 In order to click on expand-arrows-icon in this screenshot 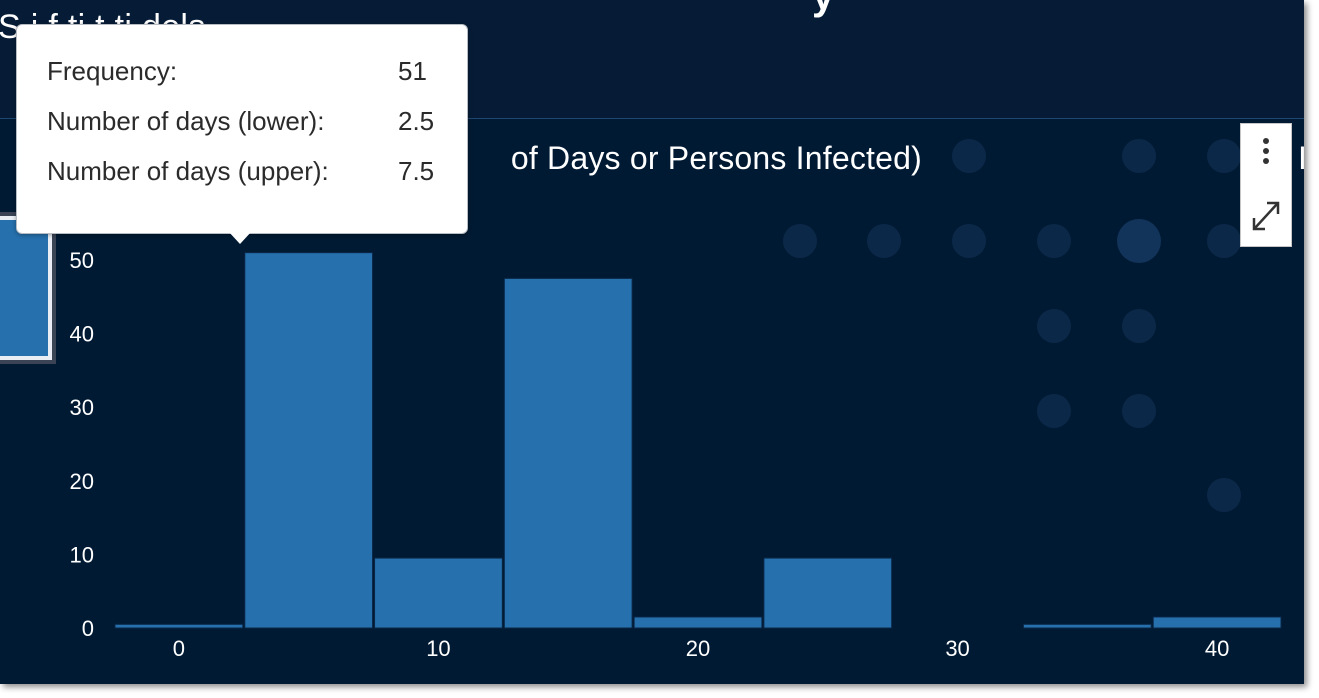, I will do `click(1266, 215)`.